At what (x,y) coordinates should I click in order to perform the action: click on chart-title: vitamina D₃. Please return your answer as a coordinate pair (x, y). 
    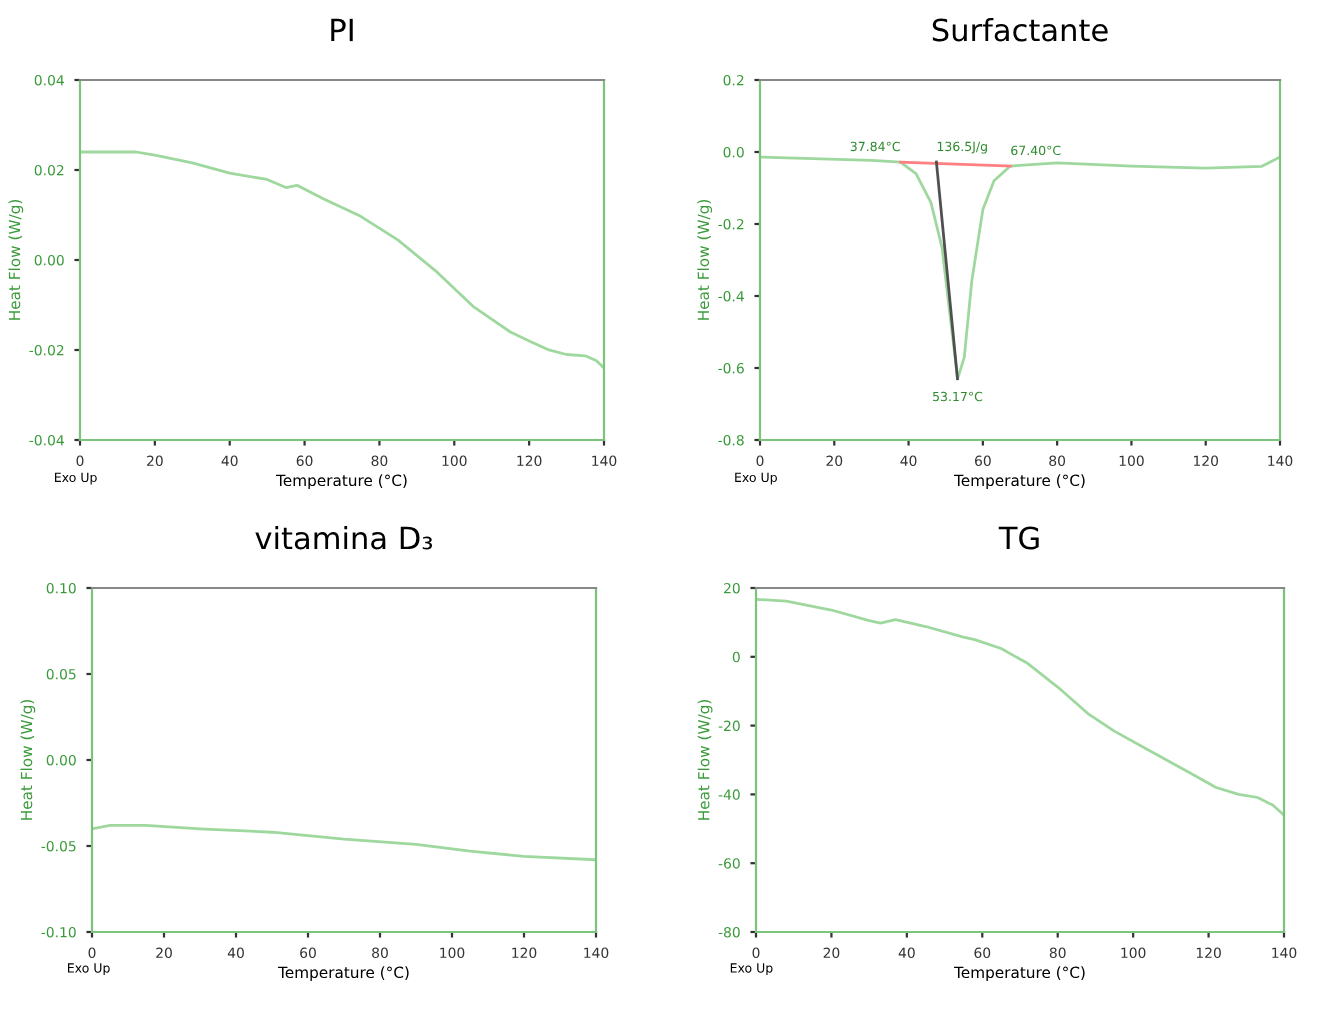
    Looking at the image, I should click on (344, 537).